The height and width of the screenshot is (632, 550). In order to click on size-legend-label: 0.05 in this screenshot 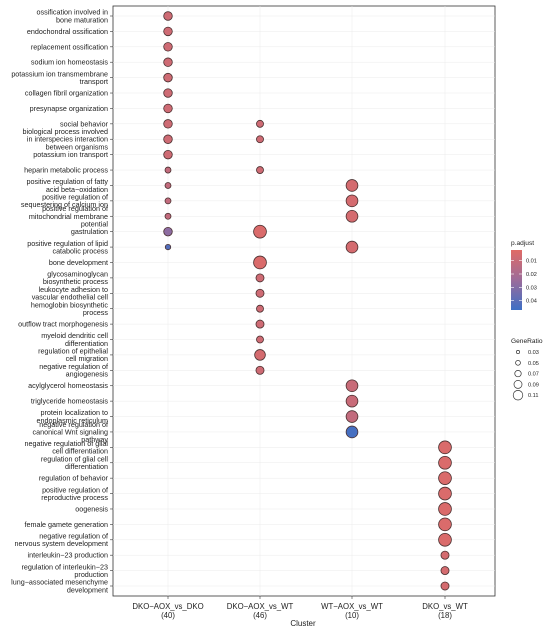, I will do `click(533, 364)`.